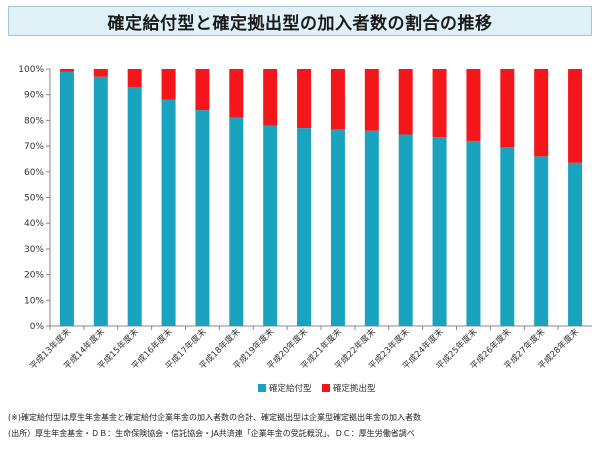 This screenshot has height=449, width=600. I want to click on chart-title: 確定給付型と確定拠出型の加入者数の割合の推移, so click(300, 23).